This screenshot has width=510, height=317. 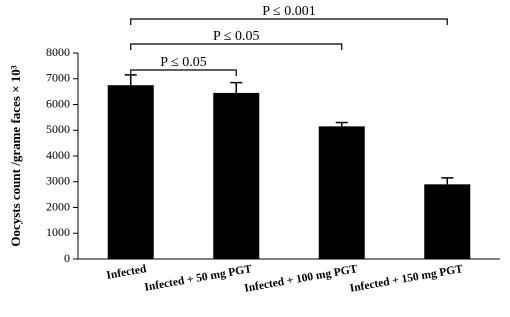 What do you see at coordinates (199, 278) in the screenshot?
I see `x-tick-label: Infected + 50 mg PGT` at bounding box center [199, 278].